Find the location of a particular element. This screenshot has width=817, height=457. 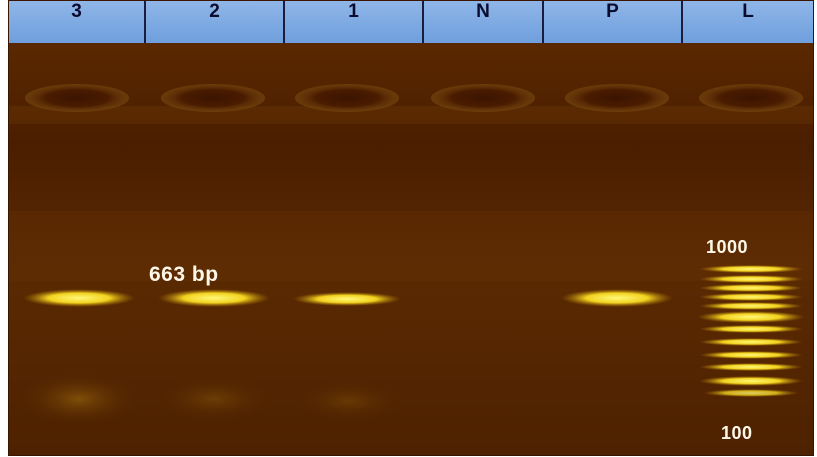

ladder-1000-label: 1000 is located at coordinates (727, 247).